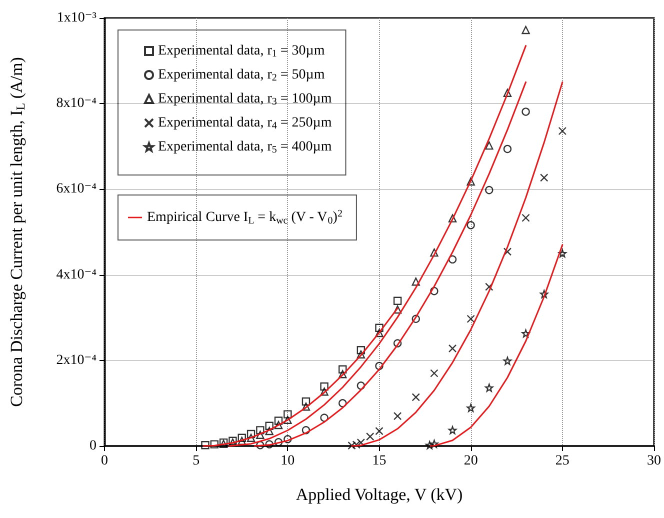  I want to click on y-tick-label: 8x10⁻⁴, so click(76, 104).